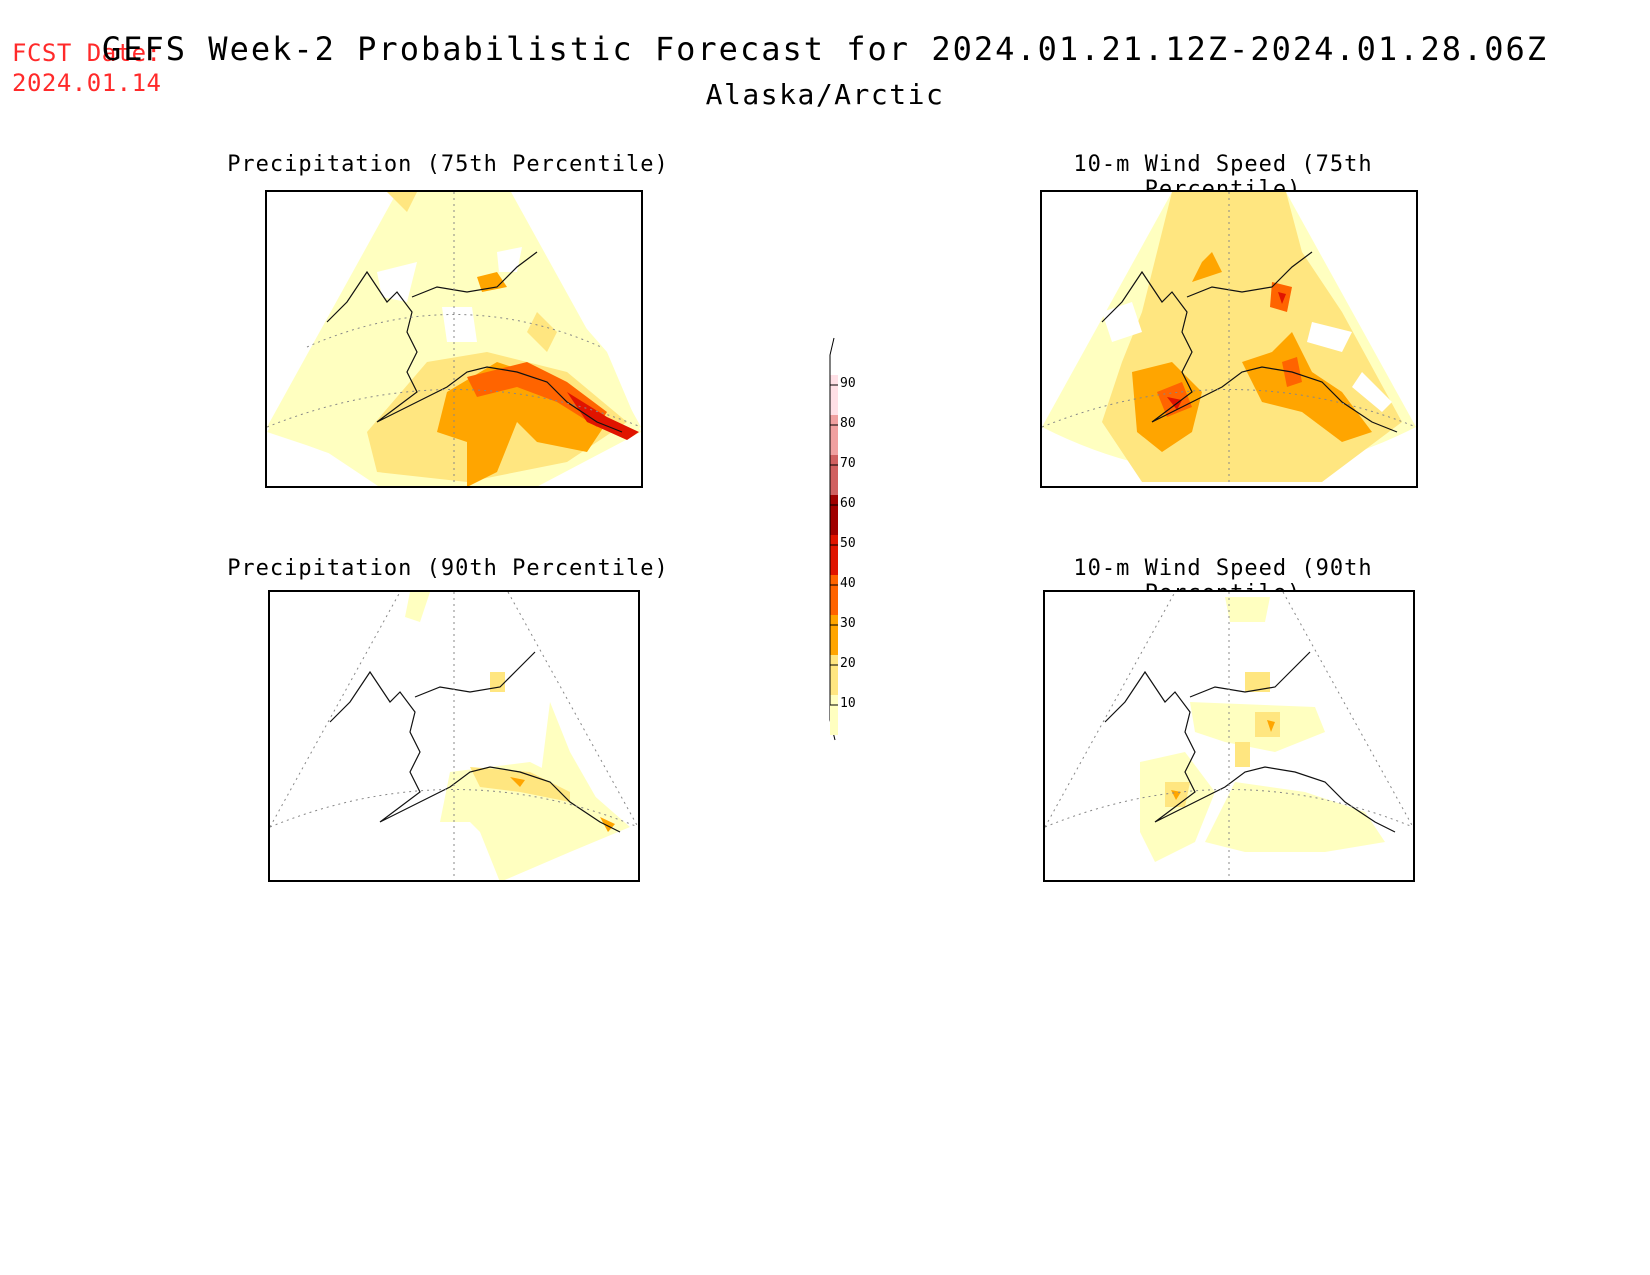 The height and width of the screenshot is (1275, 1650). I want to click on page-subtitle: Alaska/Arctic, so click(825, 94).